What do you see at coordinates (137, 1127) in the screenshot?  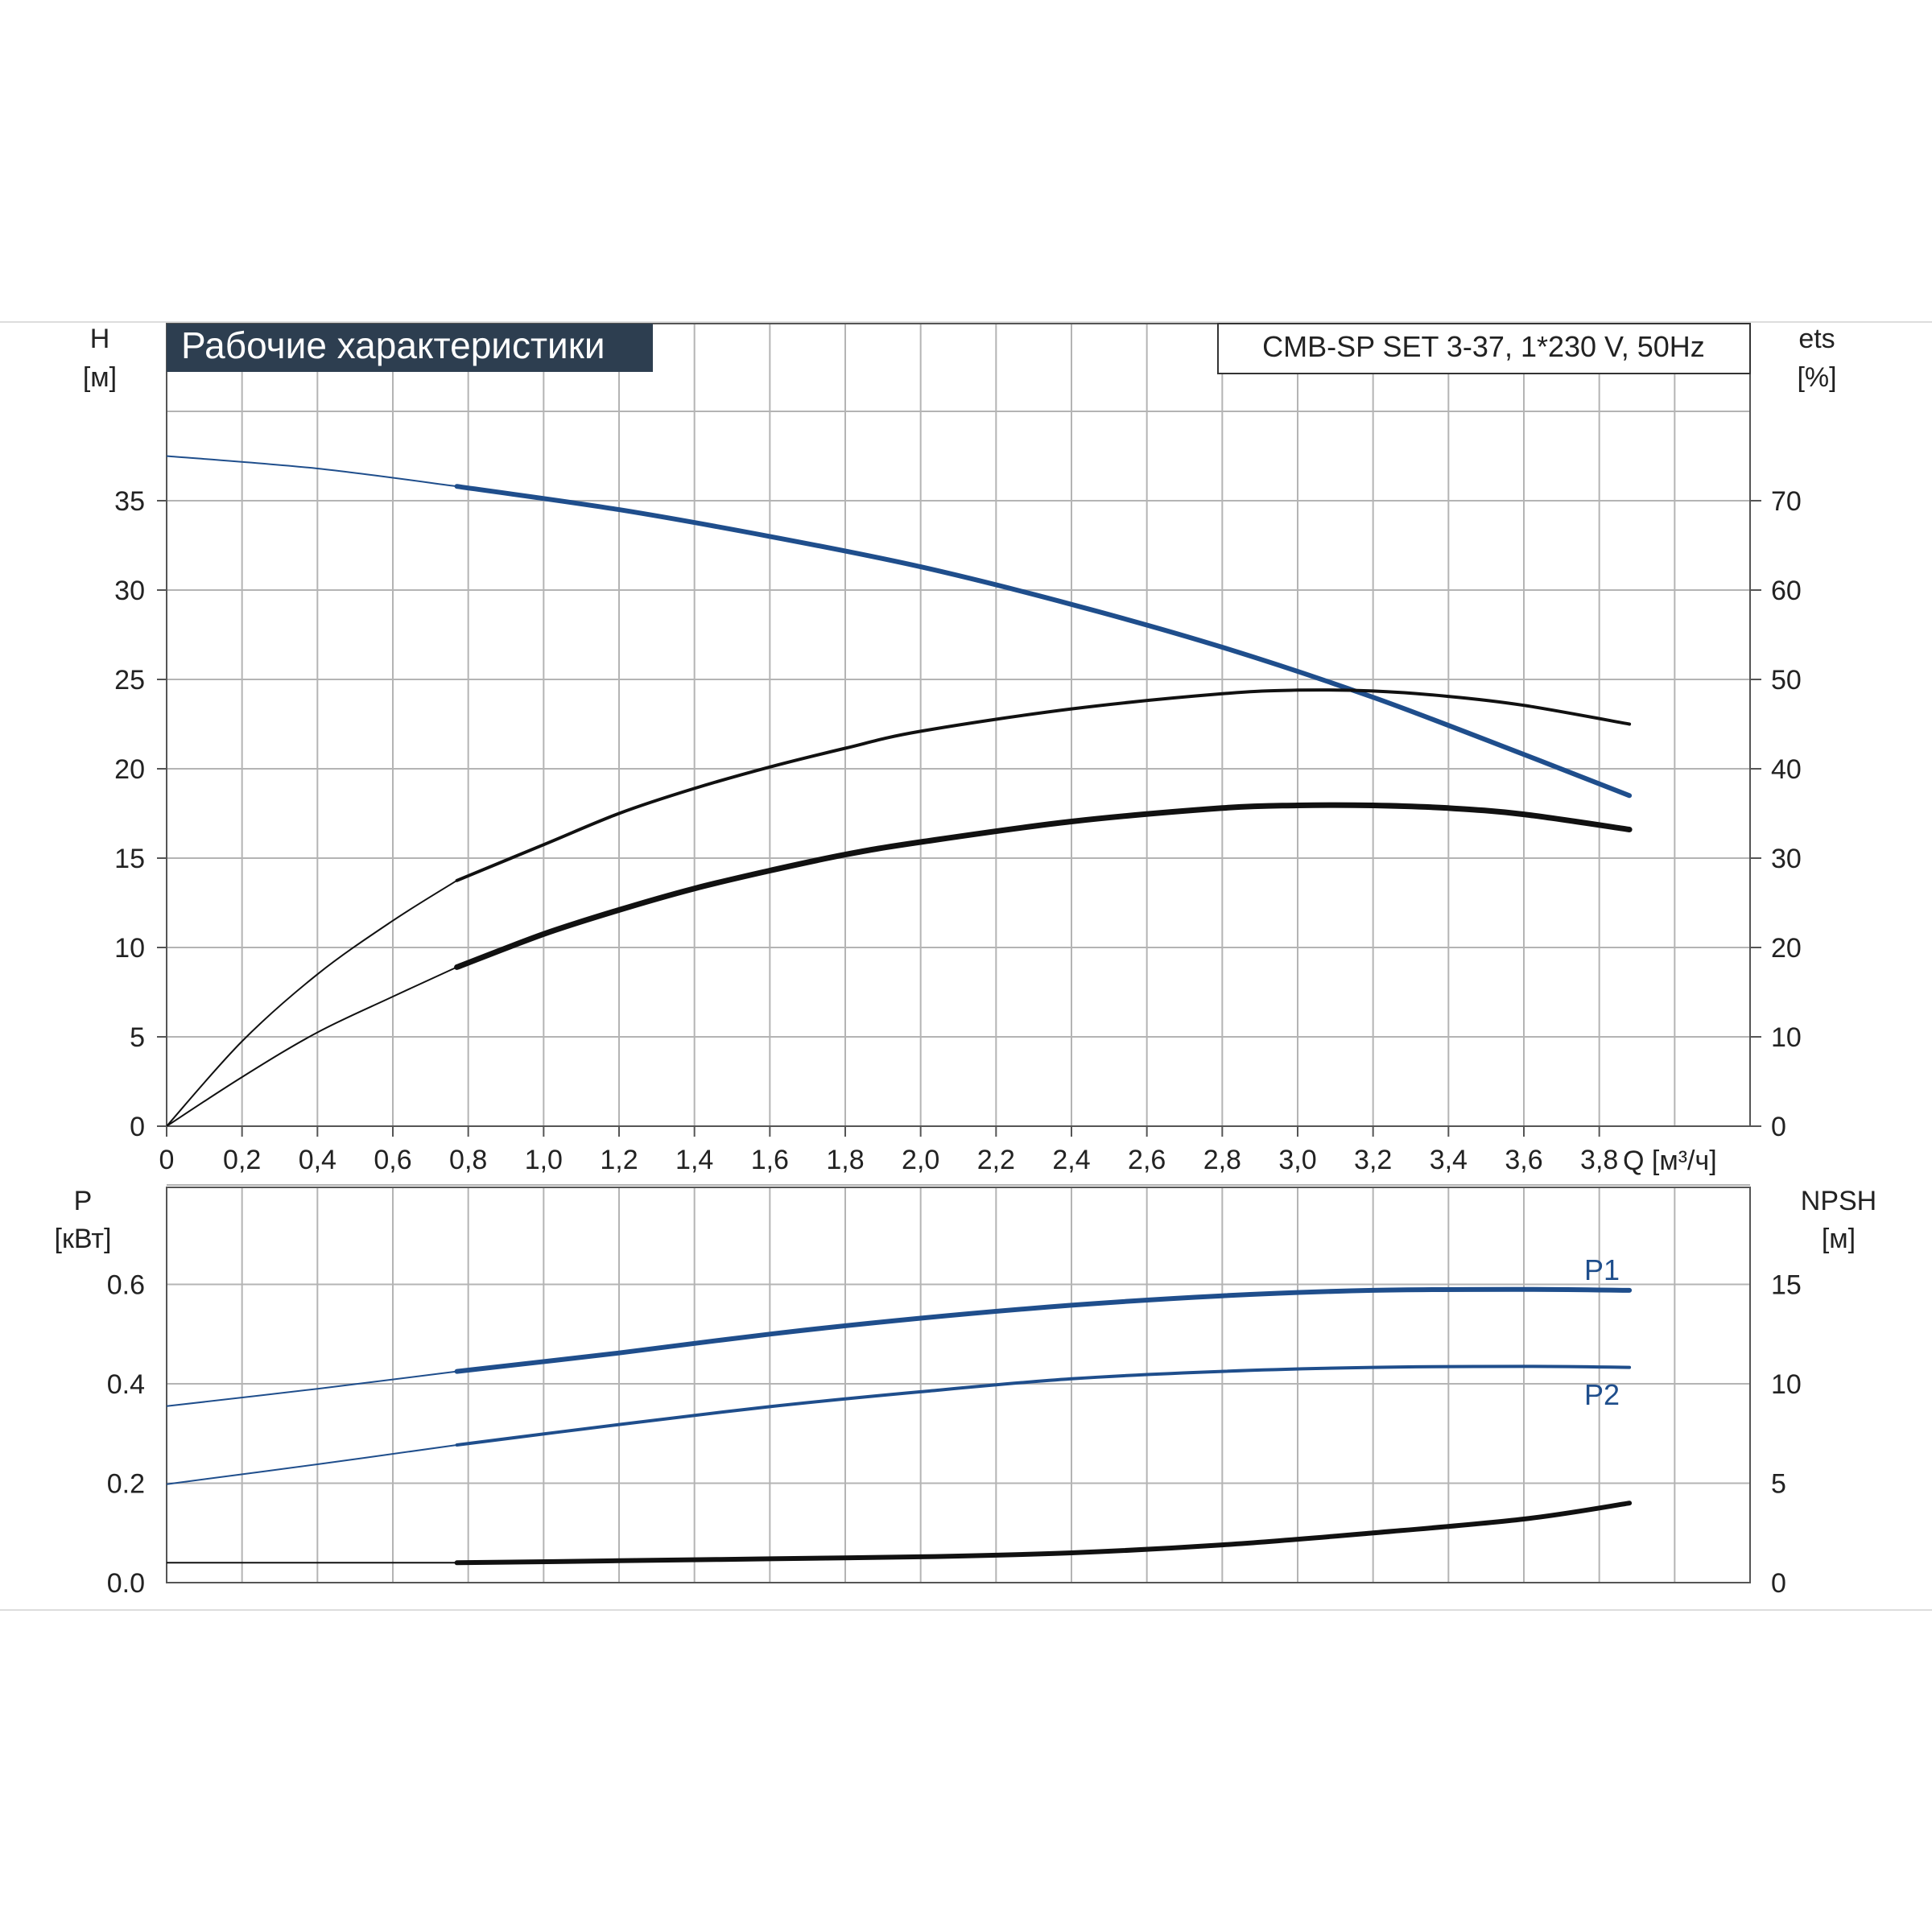 I see `y-left-tick-label: 0` at bounding box center [137, 1127].